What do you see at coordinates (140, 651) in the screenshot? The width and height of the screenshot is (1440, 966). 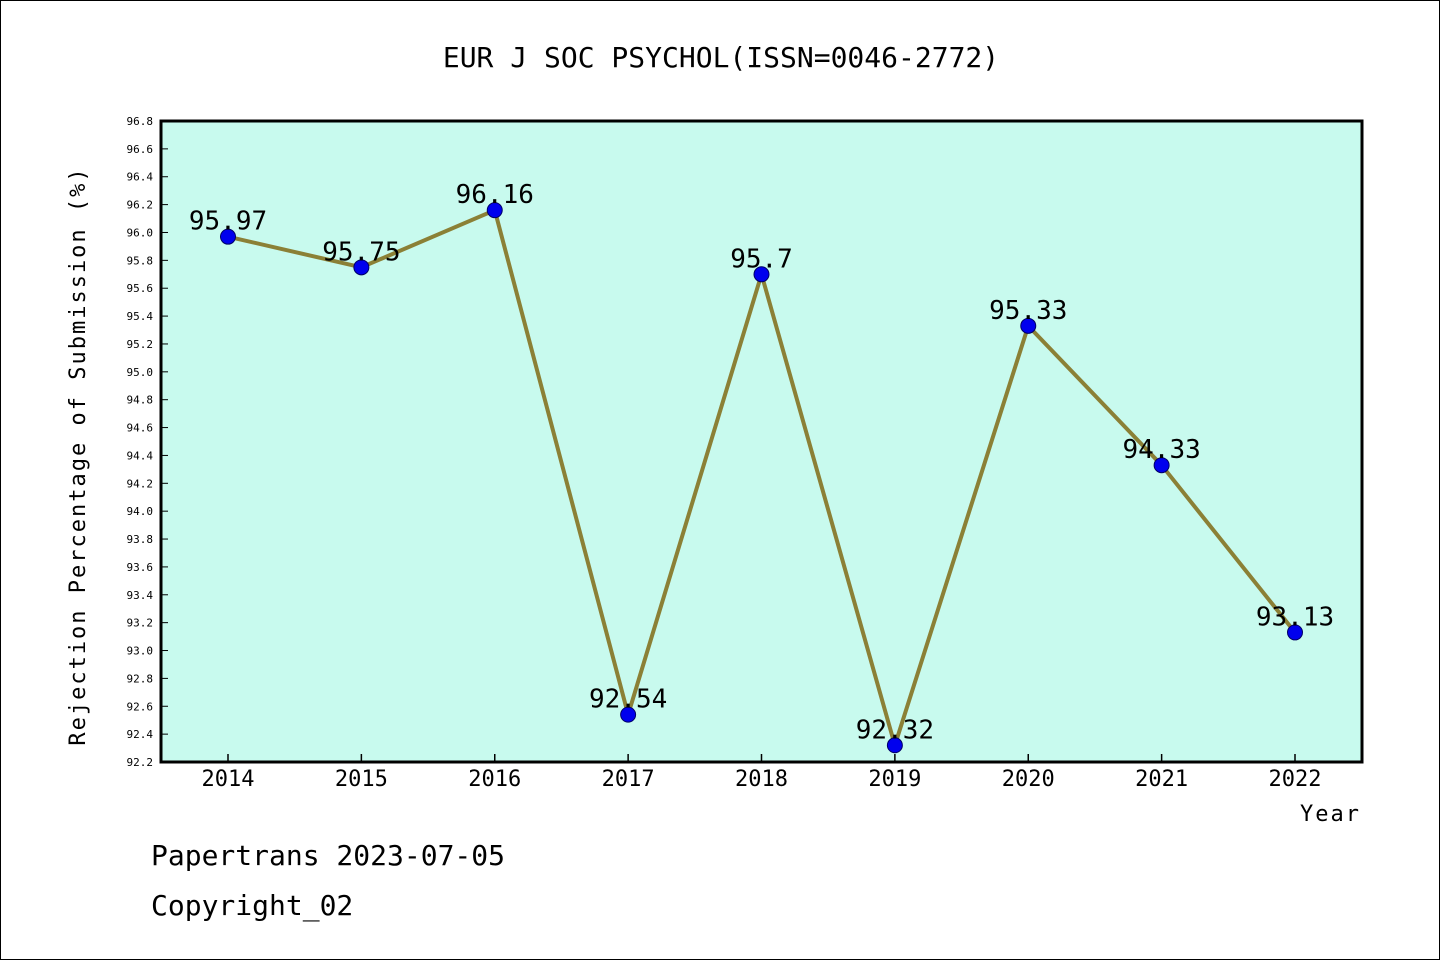 I see `y-tick-label: 93.0` at bounding box center [140, 651].